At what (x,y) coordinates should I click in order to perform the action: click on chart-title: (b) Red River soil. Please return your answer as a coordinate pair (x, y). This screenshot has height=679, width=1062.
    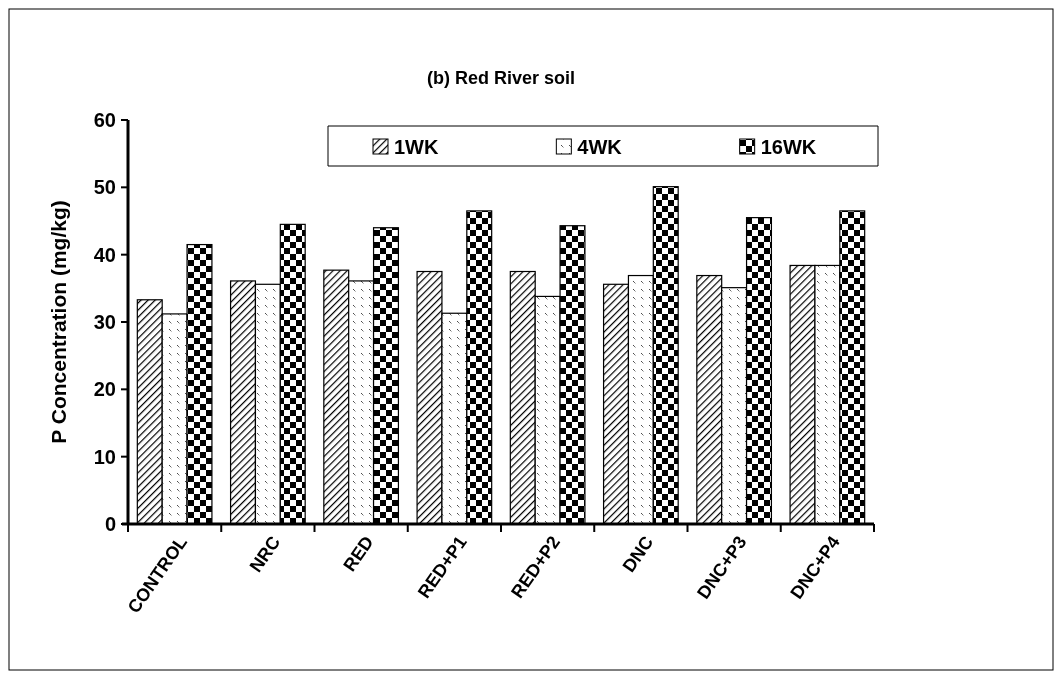
    Looking at the image, I should click on (501, 78).